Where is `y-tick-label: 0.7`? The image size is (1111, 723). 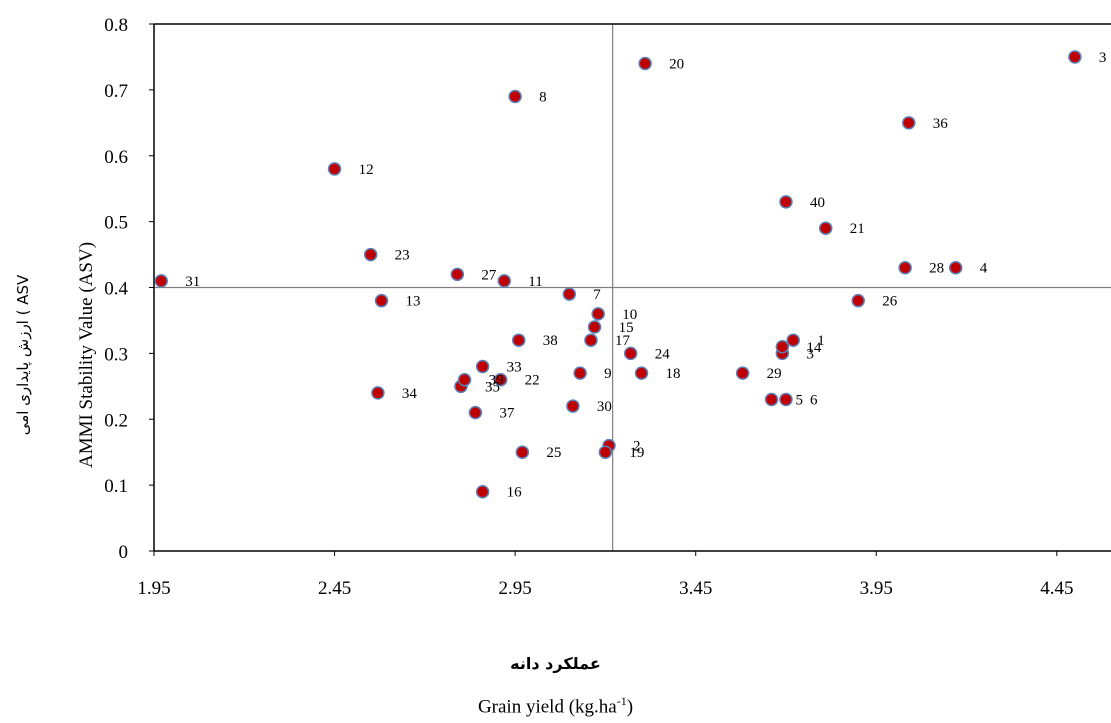
y-tick-label: 0.7 is located at coordinates (116, 91).